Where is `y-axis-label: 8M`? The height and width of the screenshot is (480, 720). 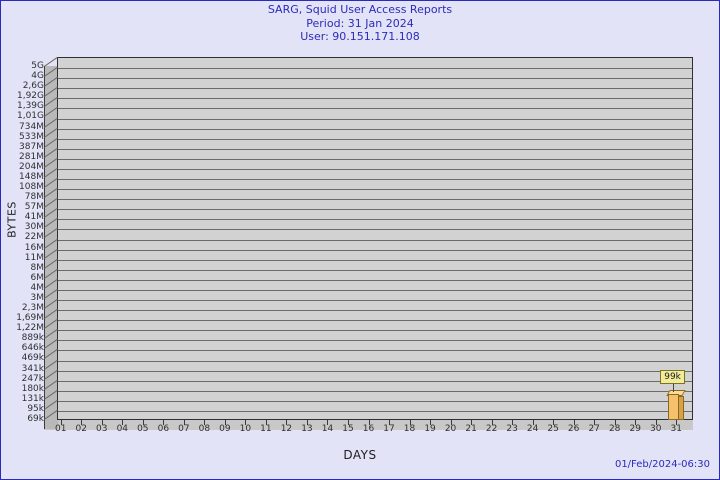
y-axis-label: 8M is located at coordinates (37, 267).